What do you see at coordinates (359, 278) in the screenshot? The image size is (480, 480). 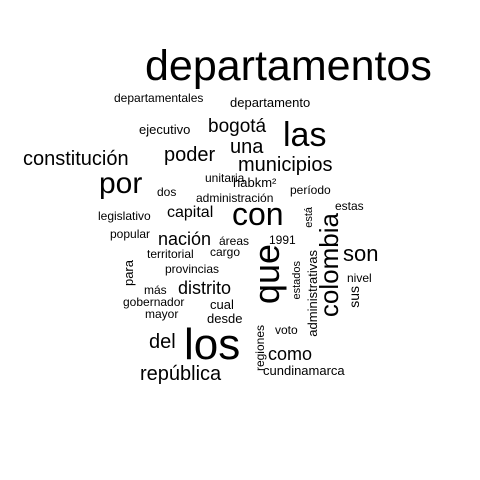 I see `word-nivel: nivel` at bounding box center [359, 278].